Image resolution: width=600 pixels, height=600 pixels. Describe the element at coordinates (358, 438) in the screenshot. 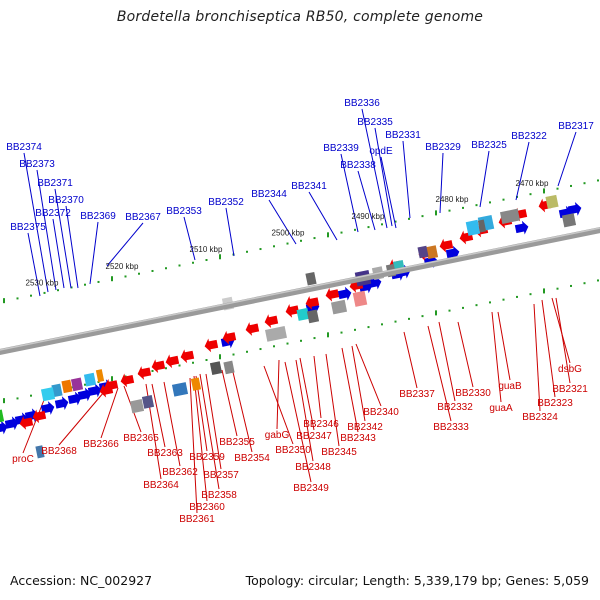

I see `gene-label-reverse: BB2343` at that location.